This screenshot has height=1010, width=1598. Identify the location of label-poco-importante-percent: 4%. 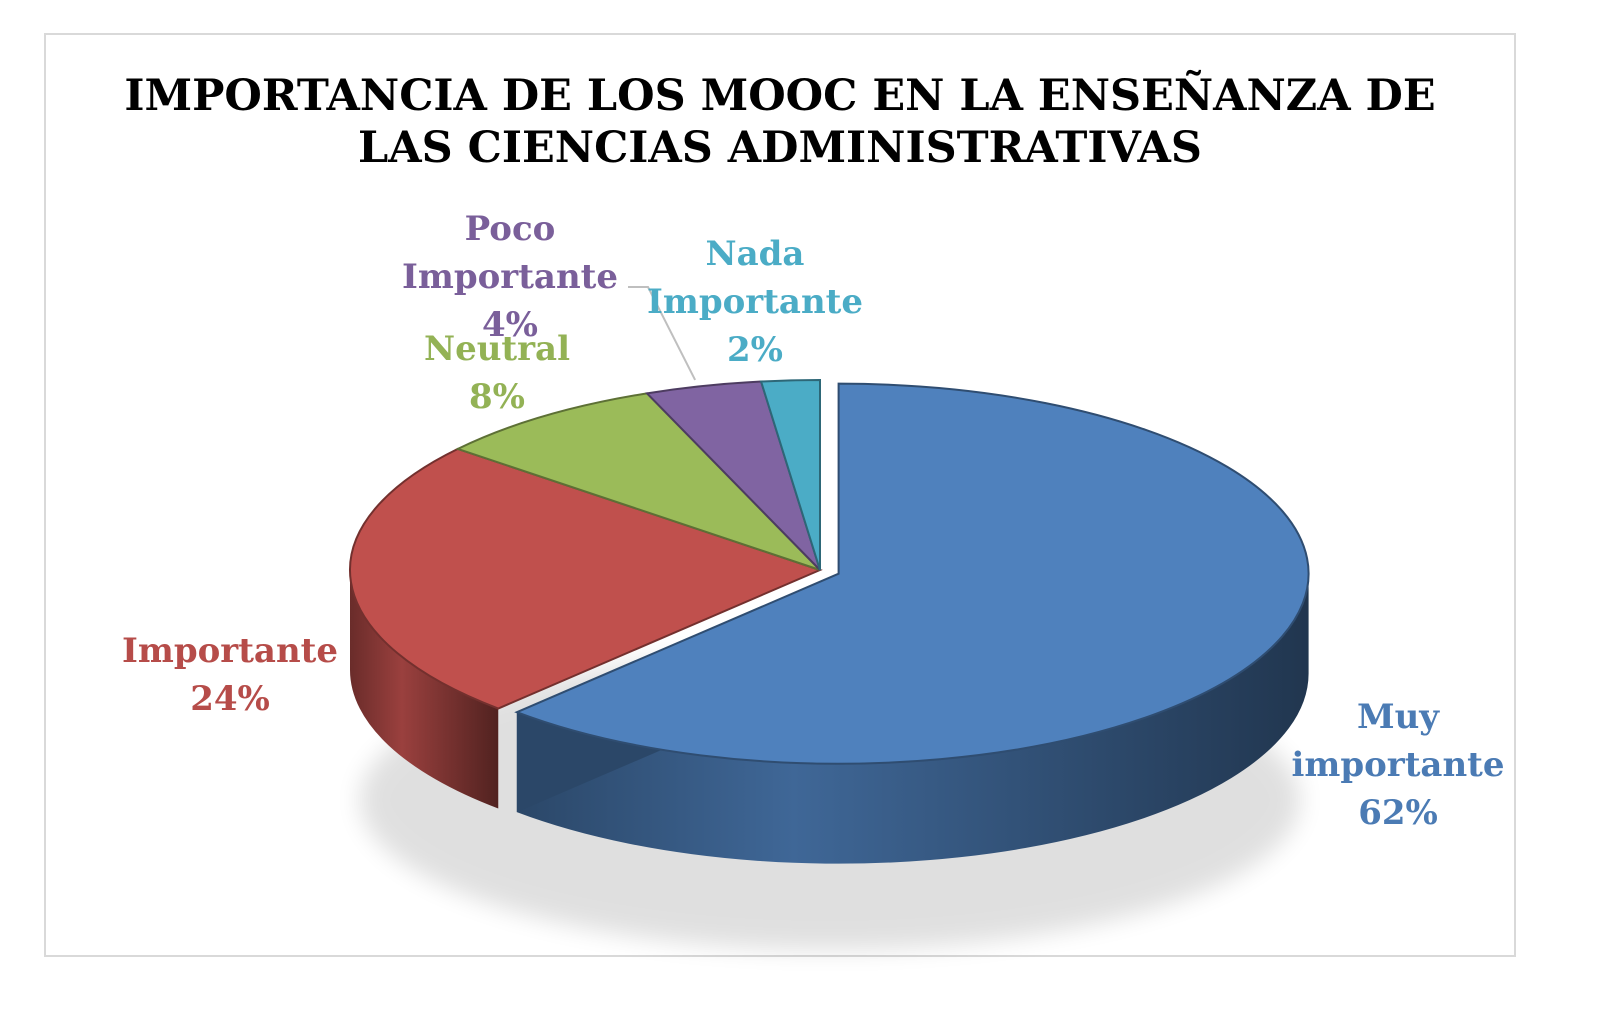
(510, 325).